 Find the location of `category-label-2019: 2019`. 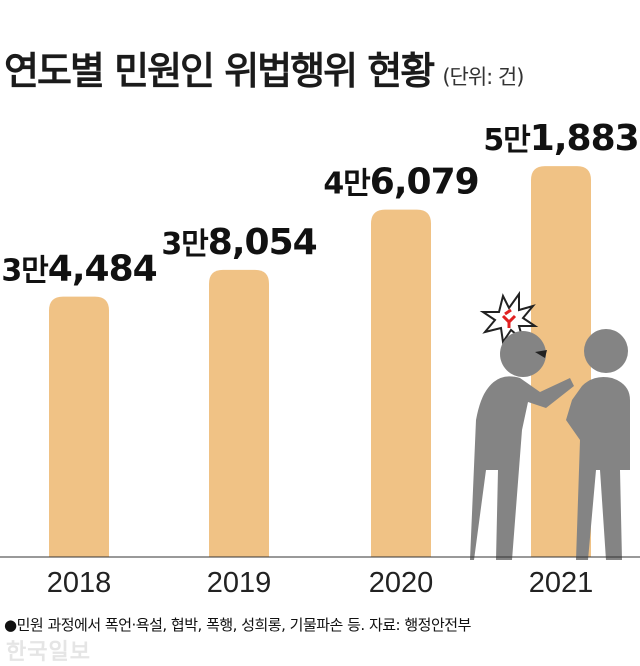

category-label-2019: 2019 is located at coordinates (239, 583).